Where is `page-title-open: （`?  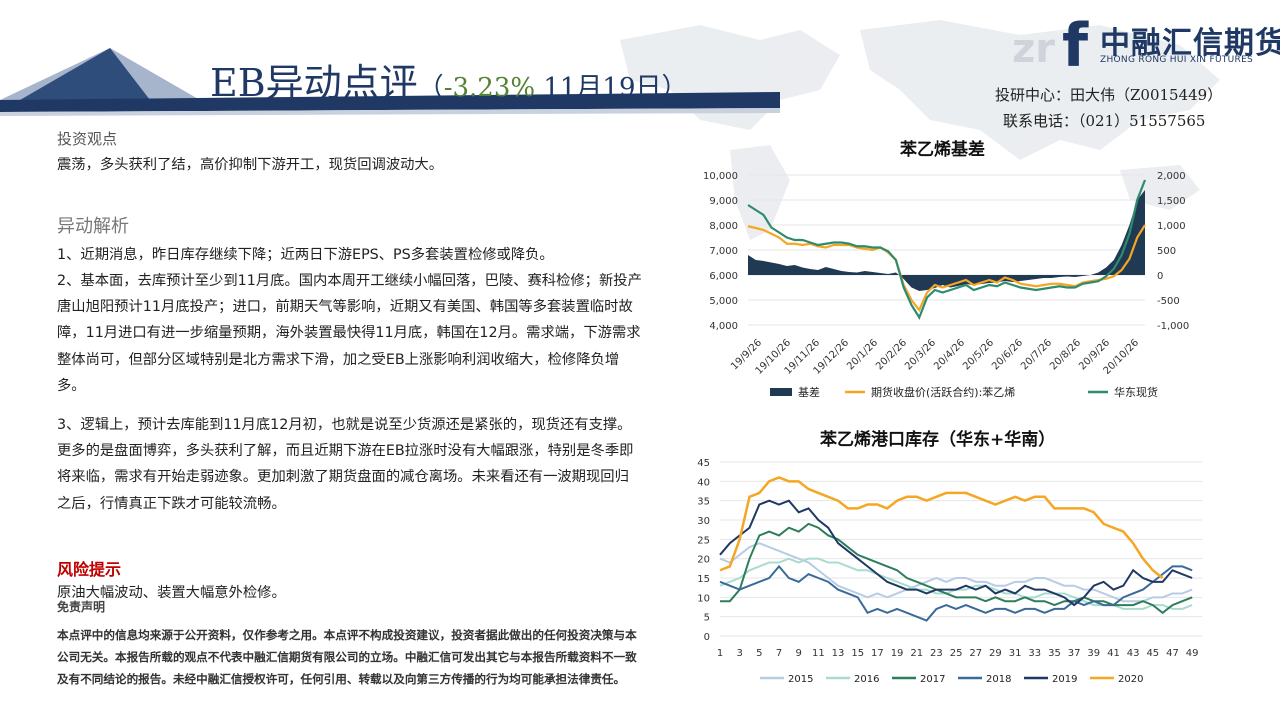
page-title-open: （ is located at coordinates (430, 88).